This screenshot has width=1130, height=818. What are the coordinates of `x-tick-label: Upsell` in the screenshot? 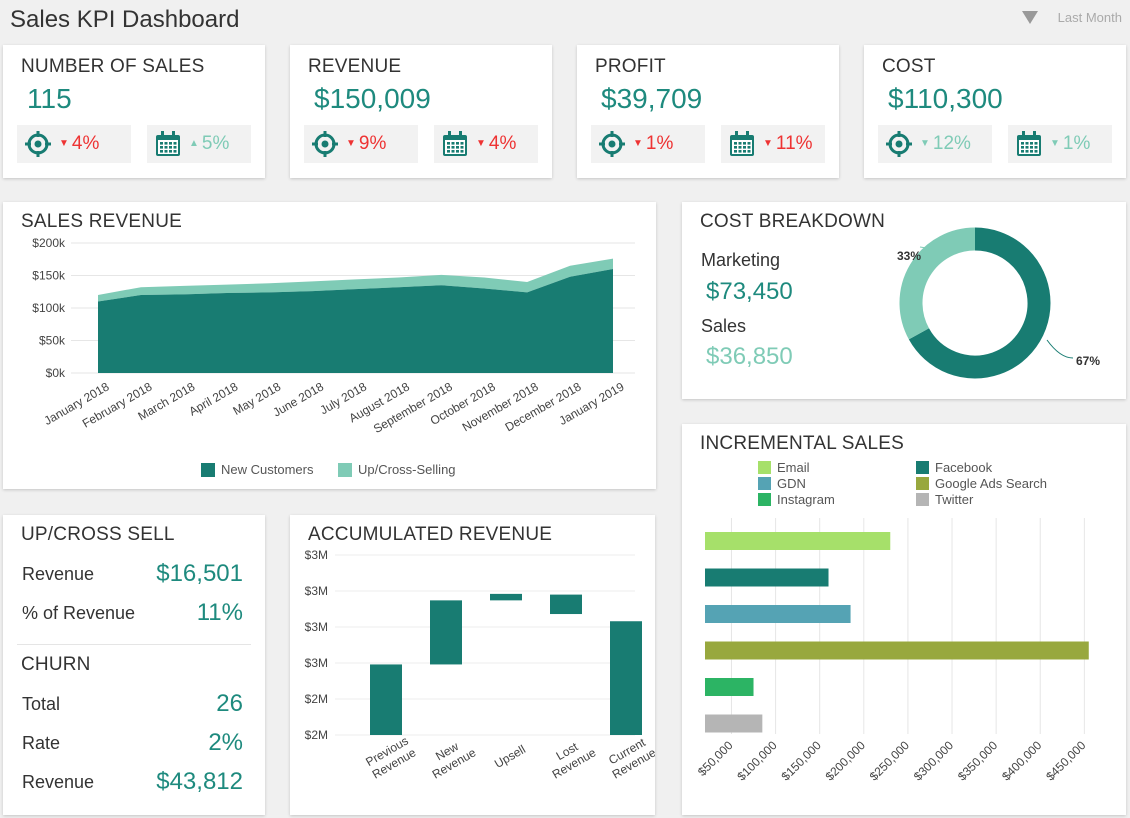 It's located at (510, 756).